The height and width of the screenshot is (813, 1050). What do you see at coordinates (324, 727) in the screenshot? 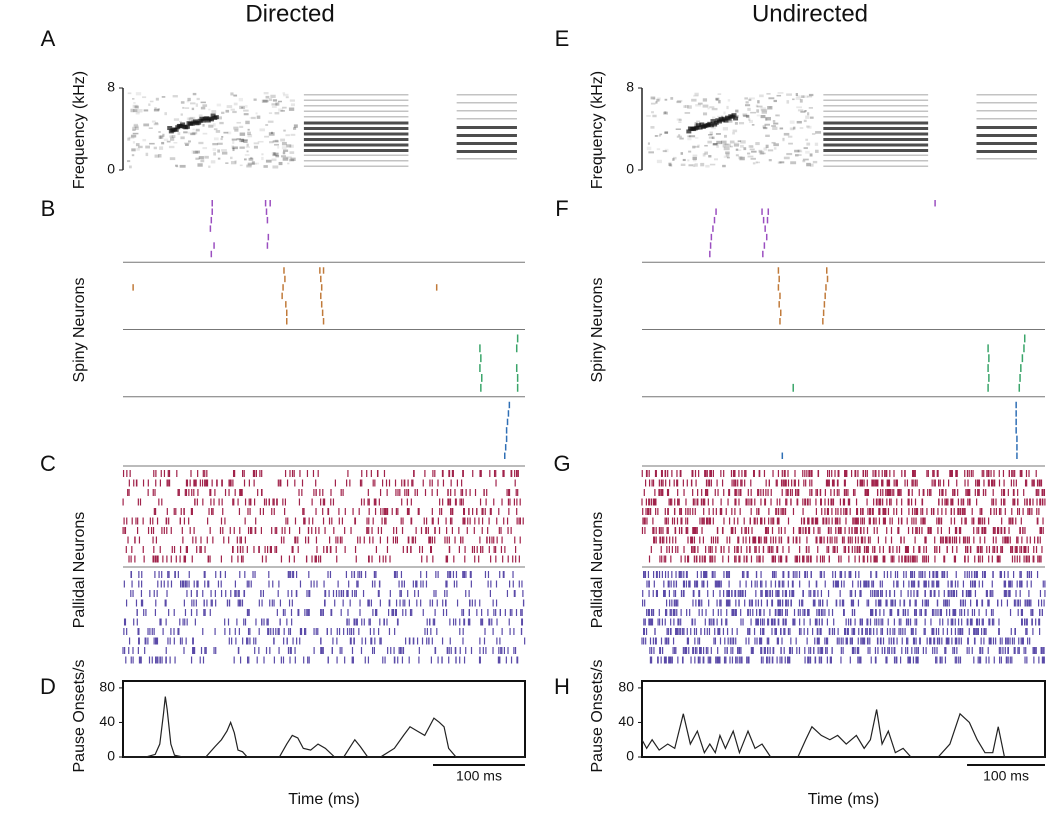
I see `rate-line` at bounding box center [324, 727].